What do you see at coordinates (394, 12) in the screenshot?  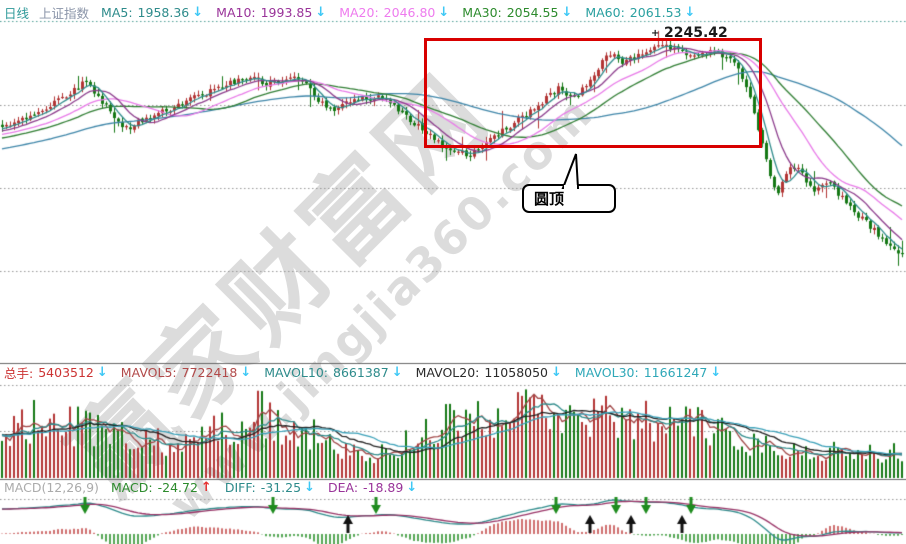 I see `ma20-readout: MA20: 2046.80 ↓` at bounding box center [394, 12].